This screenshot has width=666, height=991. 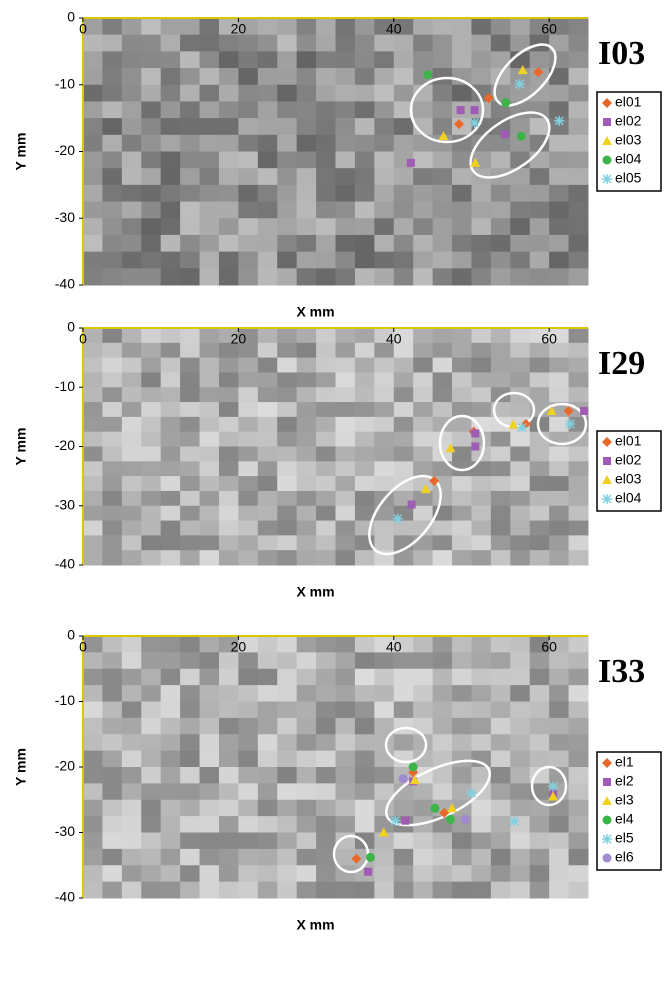 What do you see at coordinates (65, 897) in the screenshot?
I see `y-tick-label: -40` at bounding box center [65, 897].